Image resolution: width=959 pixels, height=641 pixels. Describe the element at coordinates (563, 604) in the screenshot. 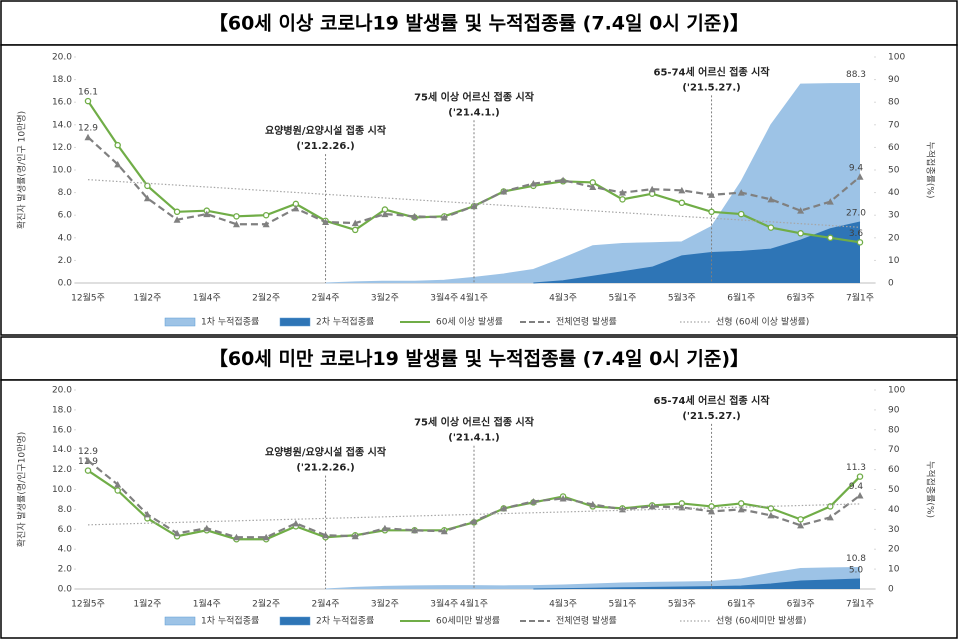

I see `x-tick-label: 4월3주` at that location.